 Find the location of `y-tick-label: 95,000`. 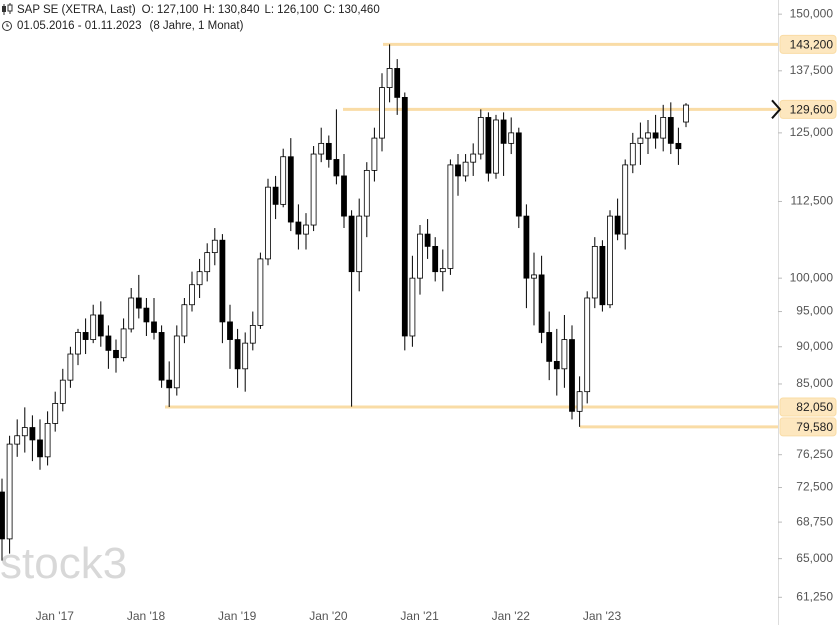

y-tick-label: 95,000 is located at coordinates (814, 311).